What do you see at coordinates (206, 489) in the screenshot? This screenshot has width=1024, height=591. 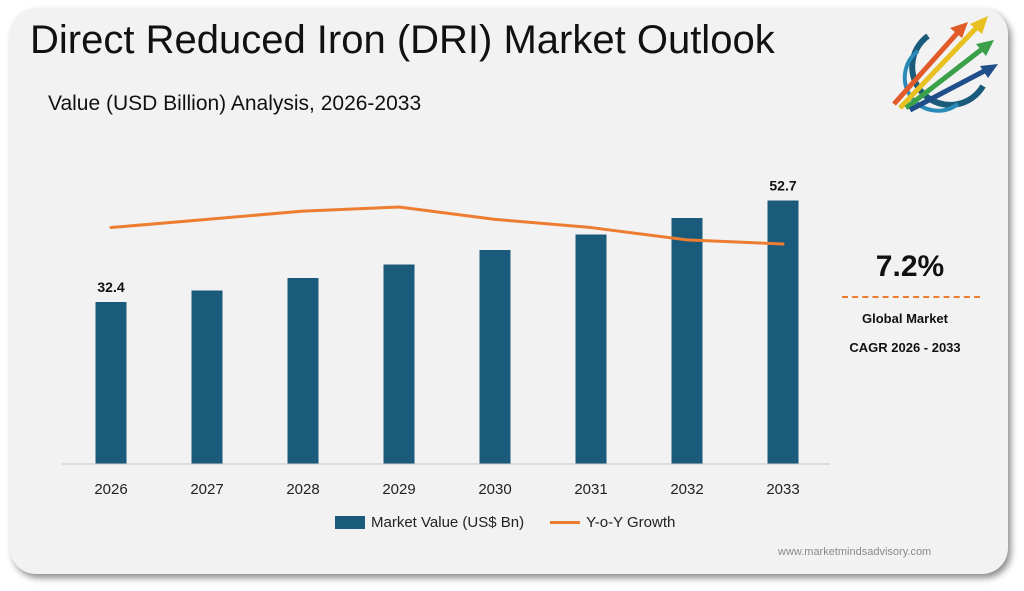 I see `x-tick-label-2027: 2027` at bounding box center [206, 489].